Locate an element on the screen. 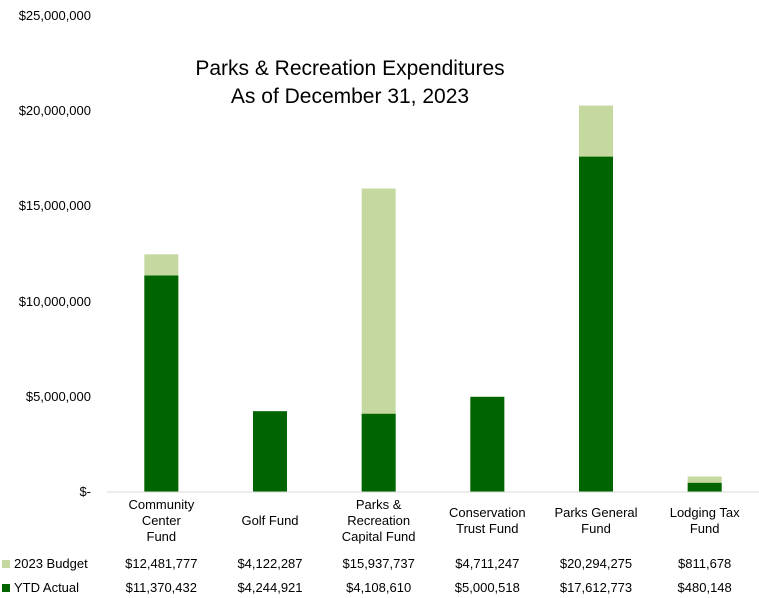 This screenshot has width=759, height=598. category-label-line: Center is located at coordinates (161, 520).